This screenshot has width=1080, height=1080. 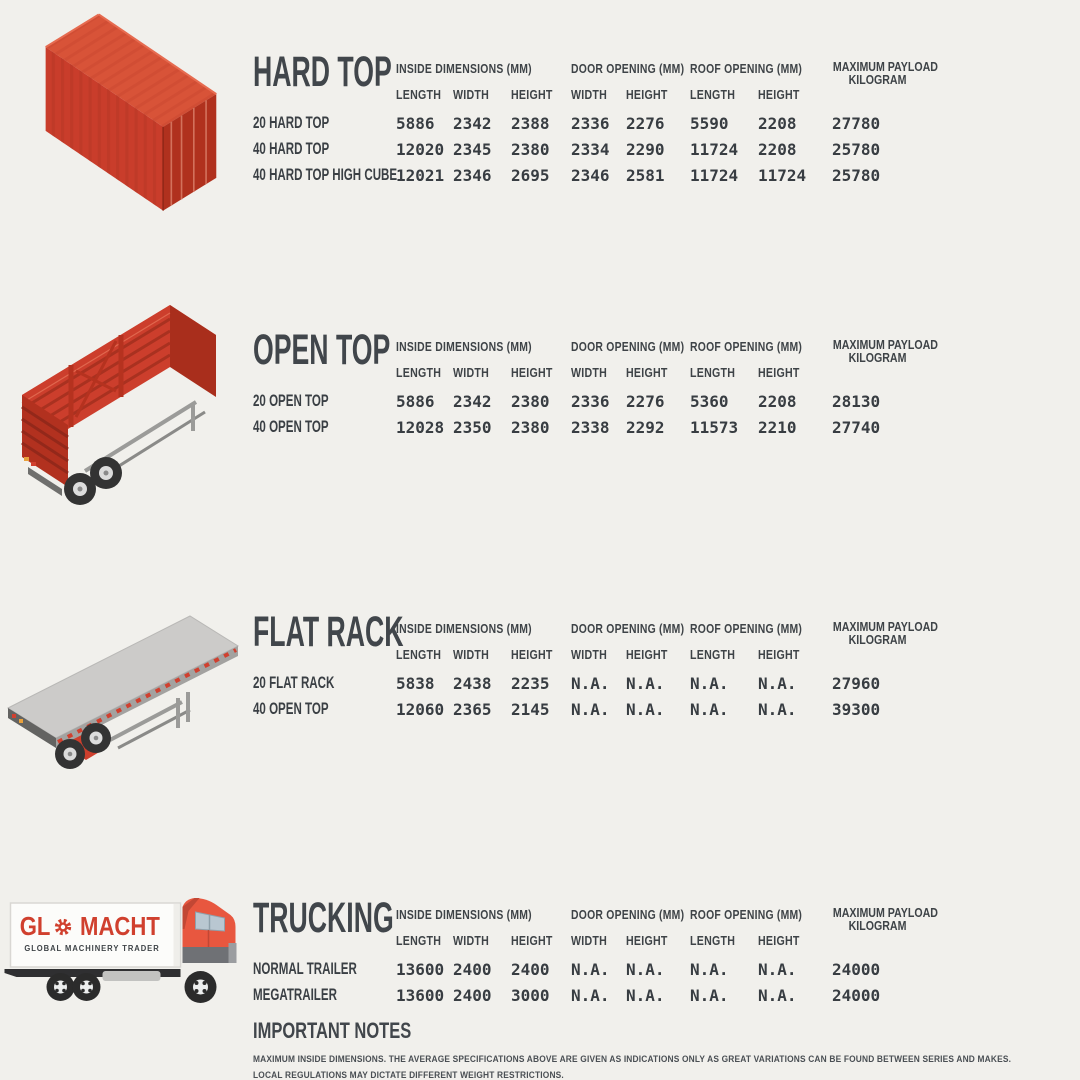 What do you see at coordinates (291, 400) in the screenshot?
I see `row-label: 20 OPEN TOP` at bounding box center [291, 400].